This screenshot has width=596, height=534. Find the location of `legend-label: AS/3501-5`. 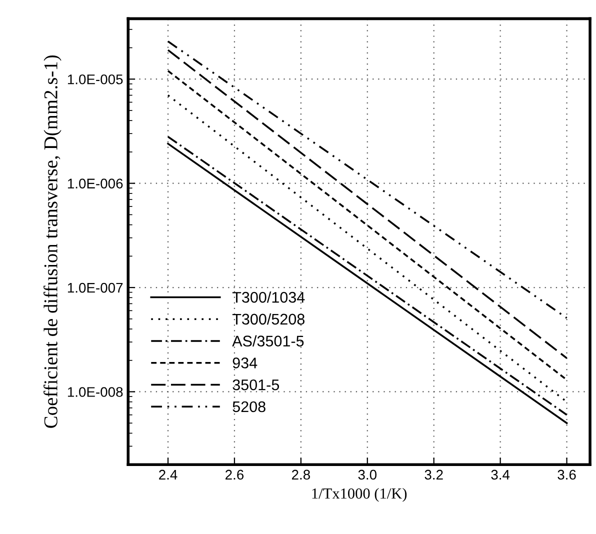

legend-label: AS/3501-5 is located at coordinates (268, 340).